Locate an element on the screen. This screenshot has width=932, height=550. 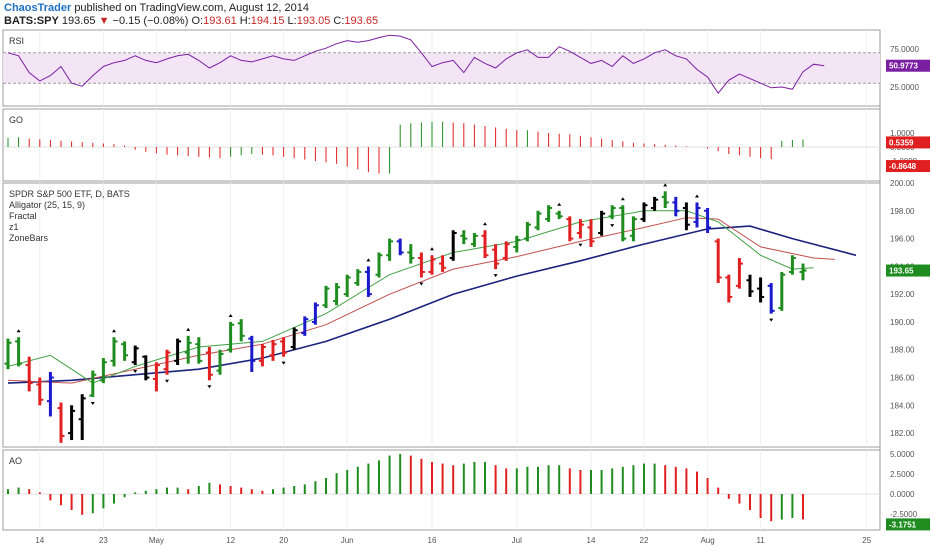
time-axis-tick: 25 is located at coordinates (866, 540).